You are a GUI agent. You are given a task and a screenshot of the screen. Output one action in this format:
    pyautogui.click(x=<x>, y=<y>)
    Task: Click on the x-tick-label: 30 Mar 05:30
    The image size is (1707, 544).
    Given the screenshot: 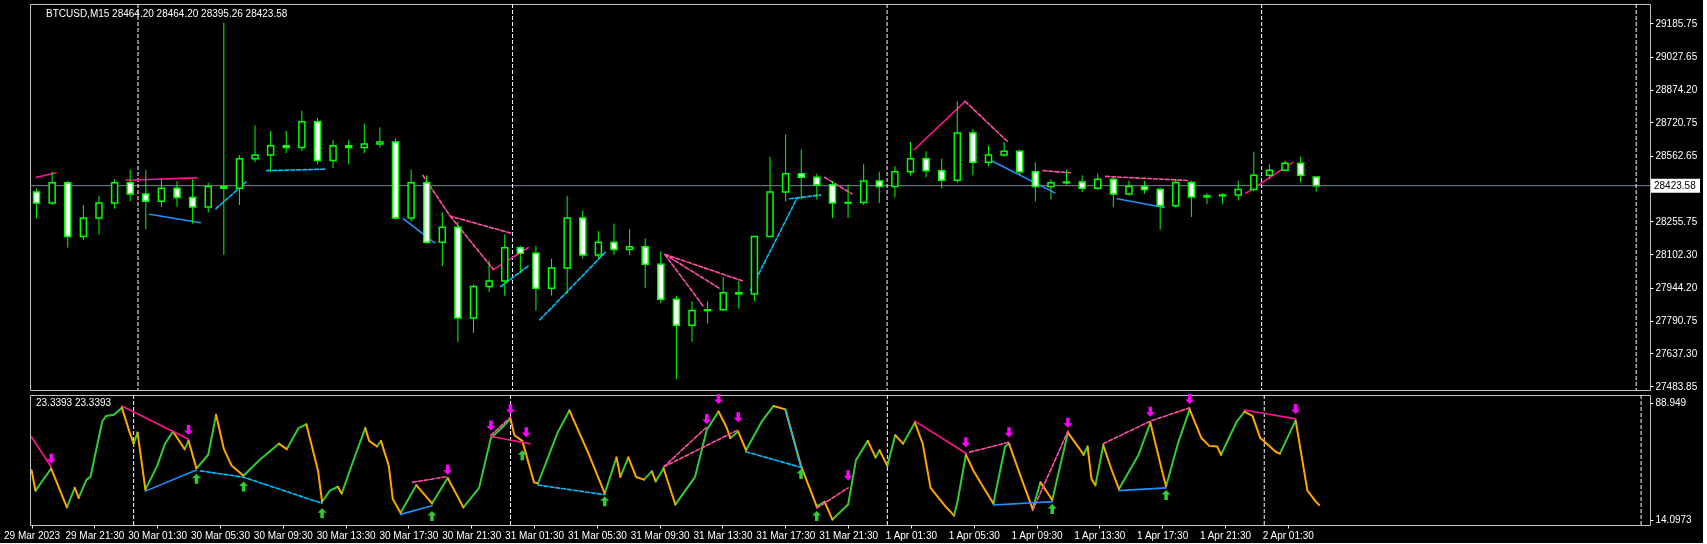 What is the action you would take?
    pyautogui.click(x=221, y=535)
    